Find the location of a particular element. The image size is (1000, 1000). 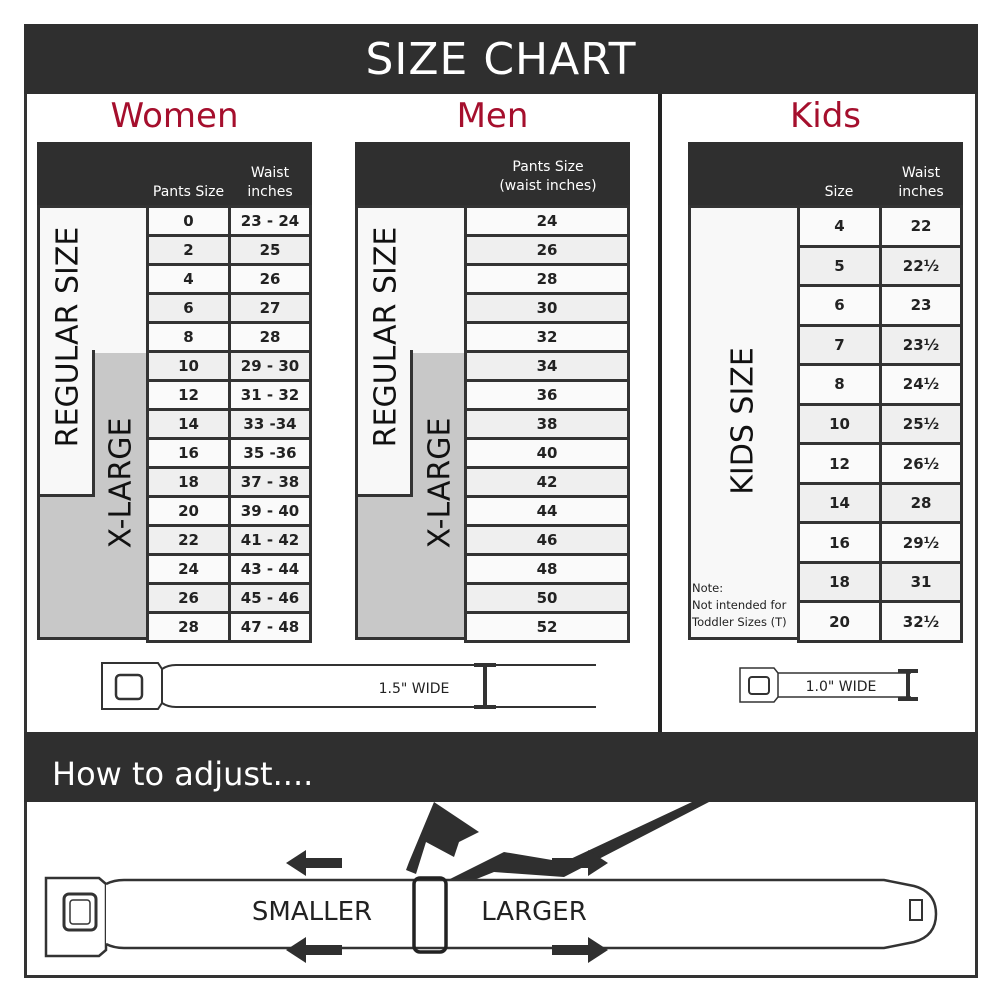

women-regular-region is located at coordinates (93, 279).